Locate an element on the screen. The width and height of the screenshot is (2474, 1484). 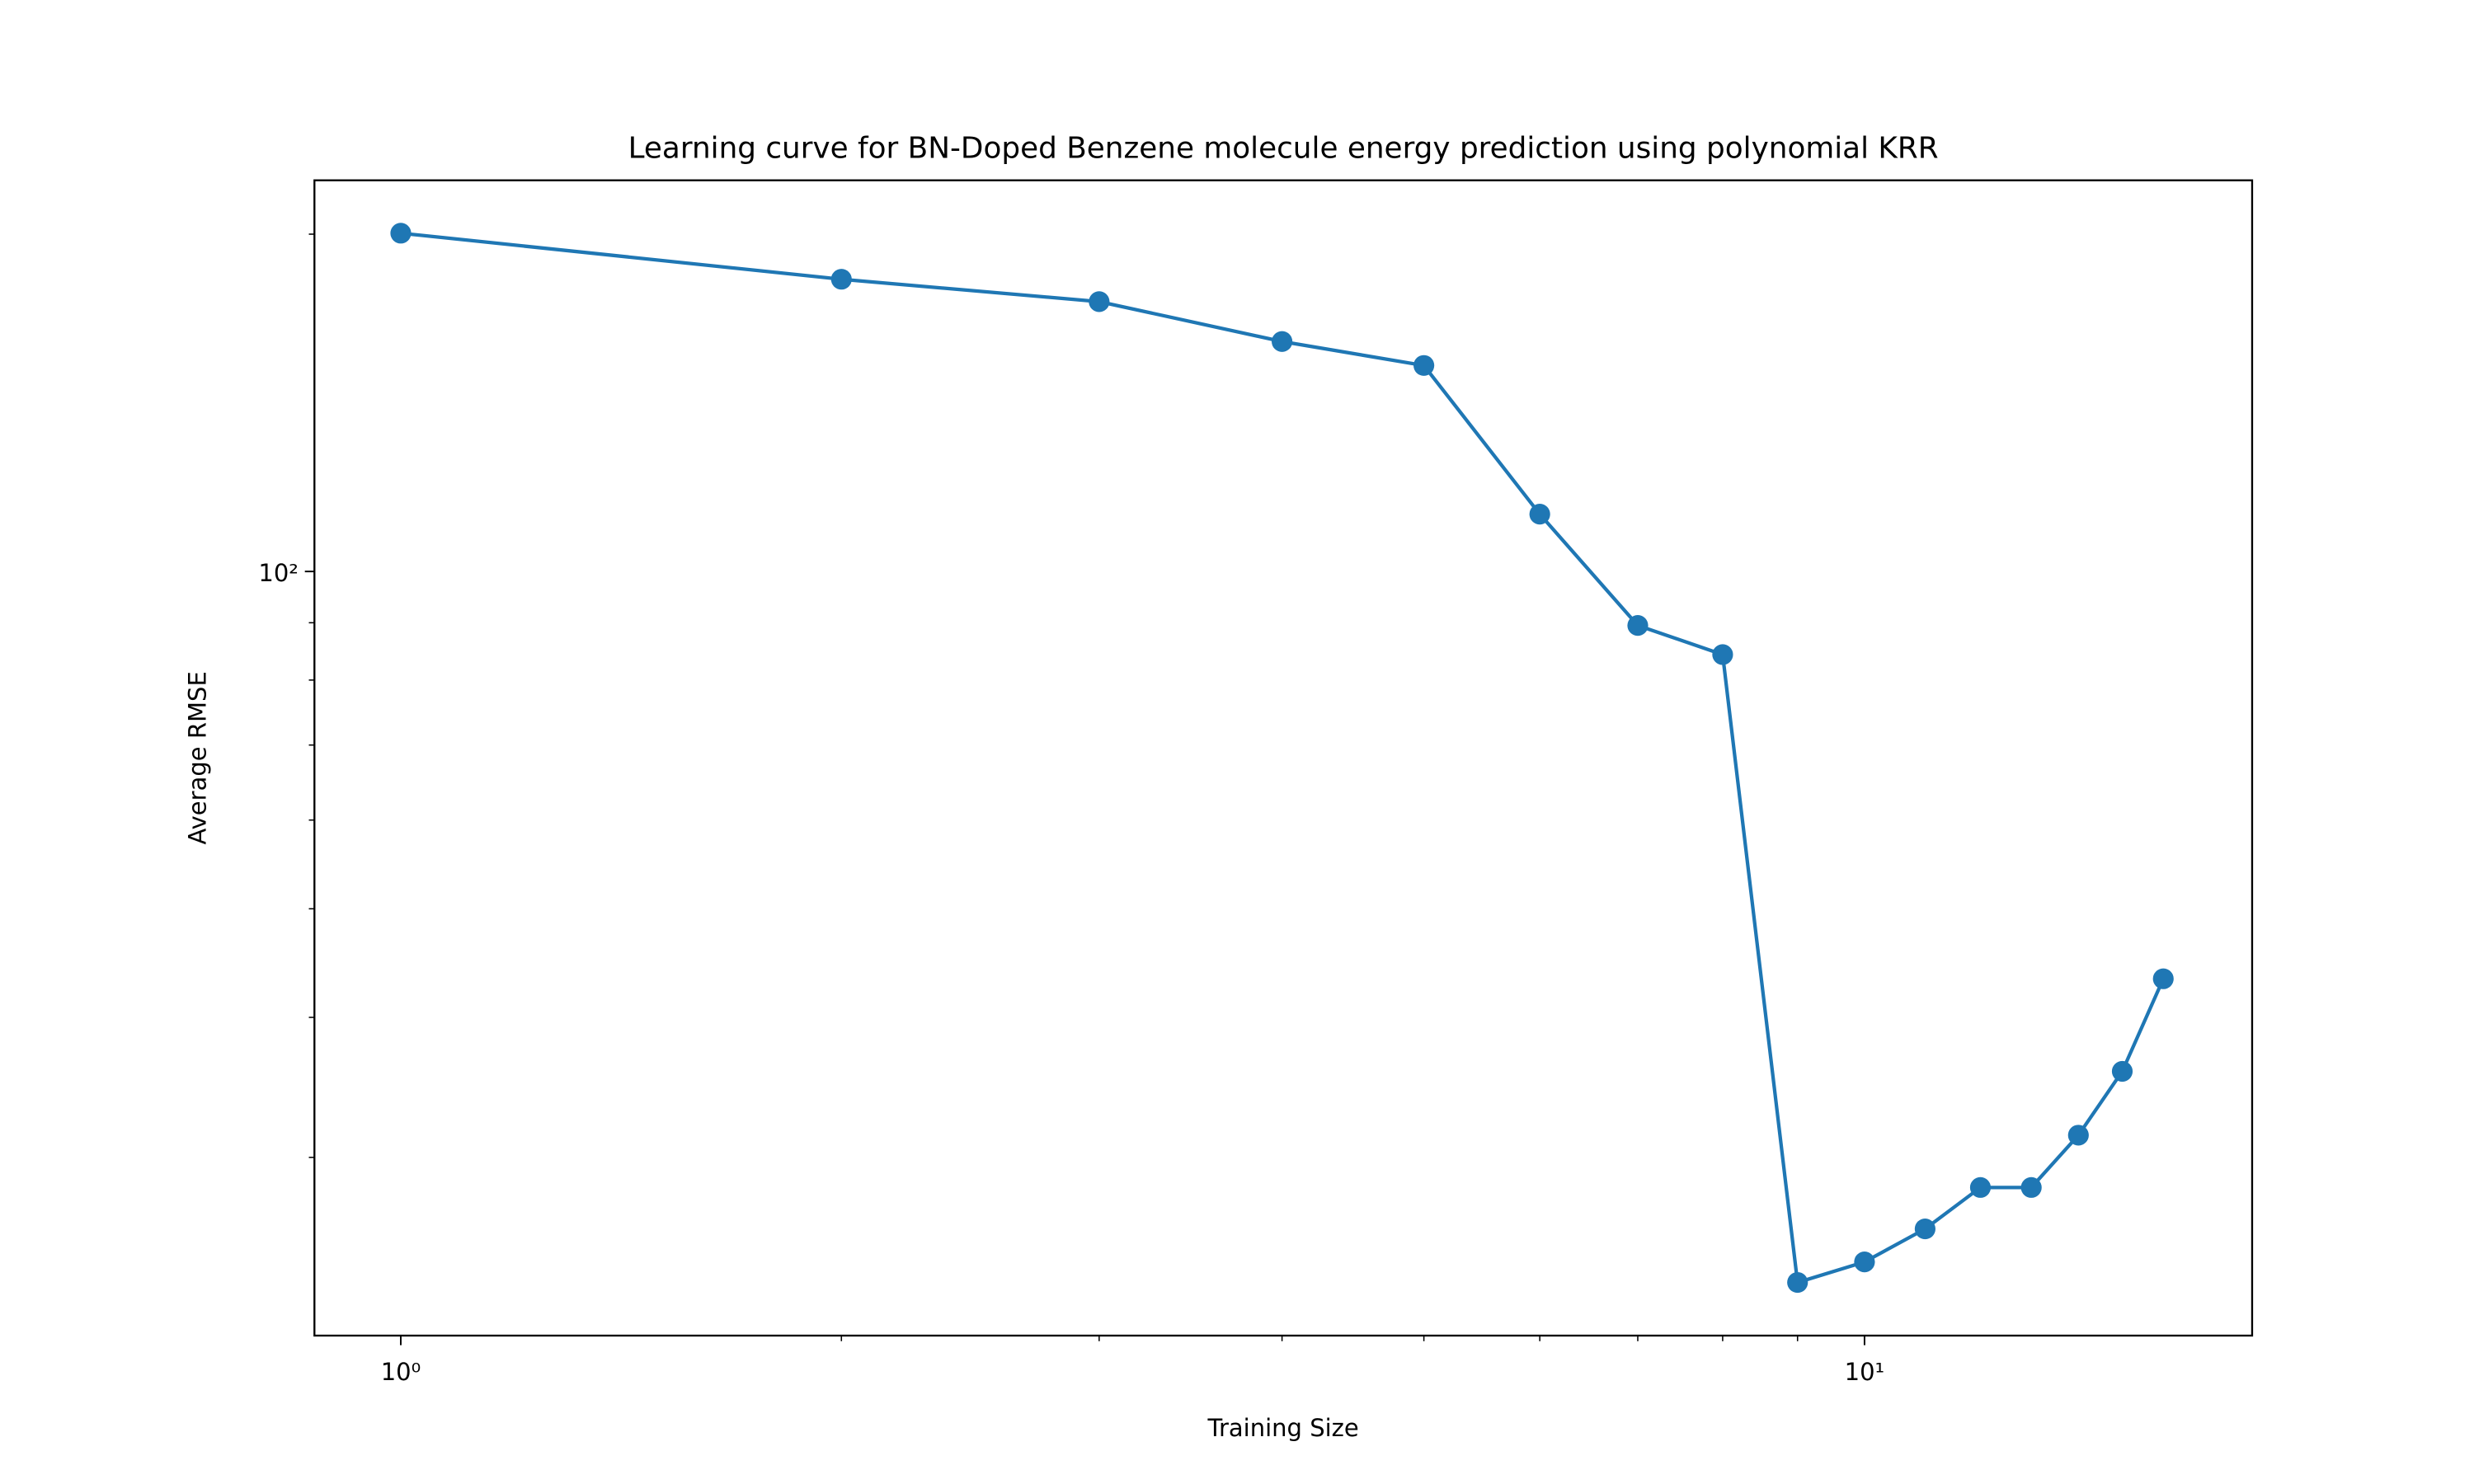
x-tick-label: 10¹ is located at coordinates (1865, 1372).